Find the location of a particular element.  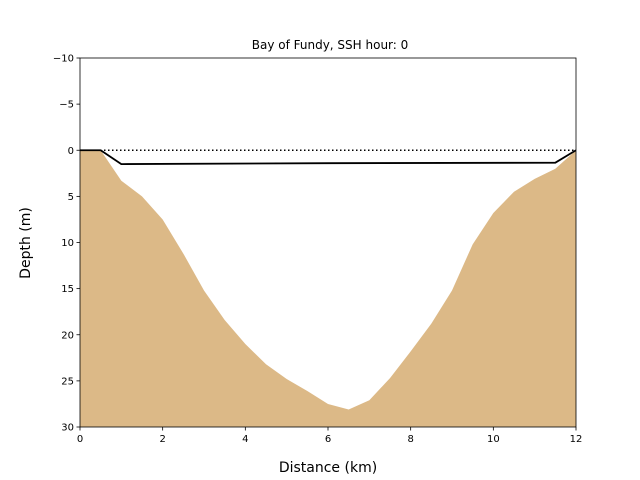

x-tick-label: 0 is located at coordinates (80, 439).